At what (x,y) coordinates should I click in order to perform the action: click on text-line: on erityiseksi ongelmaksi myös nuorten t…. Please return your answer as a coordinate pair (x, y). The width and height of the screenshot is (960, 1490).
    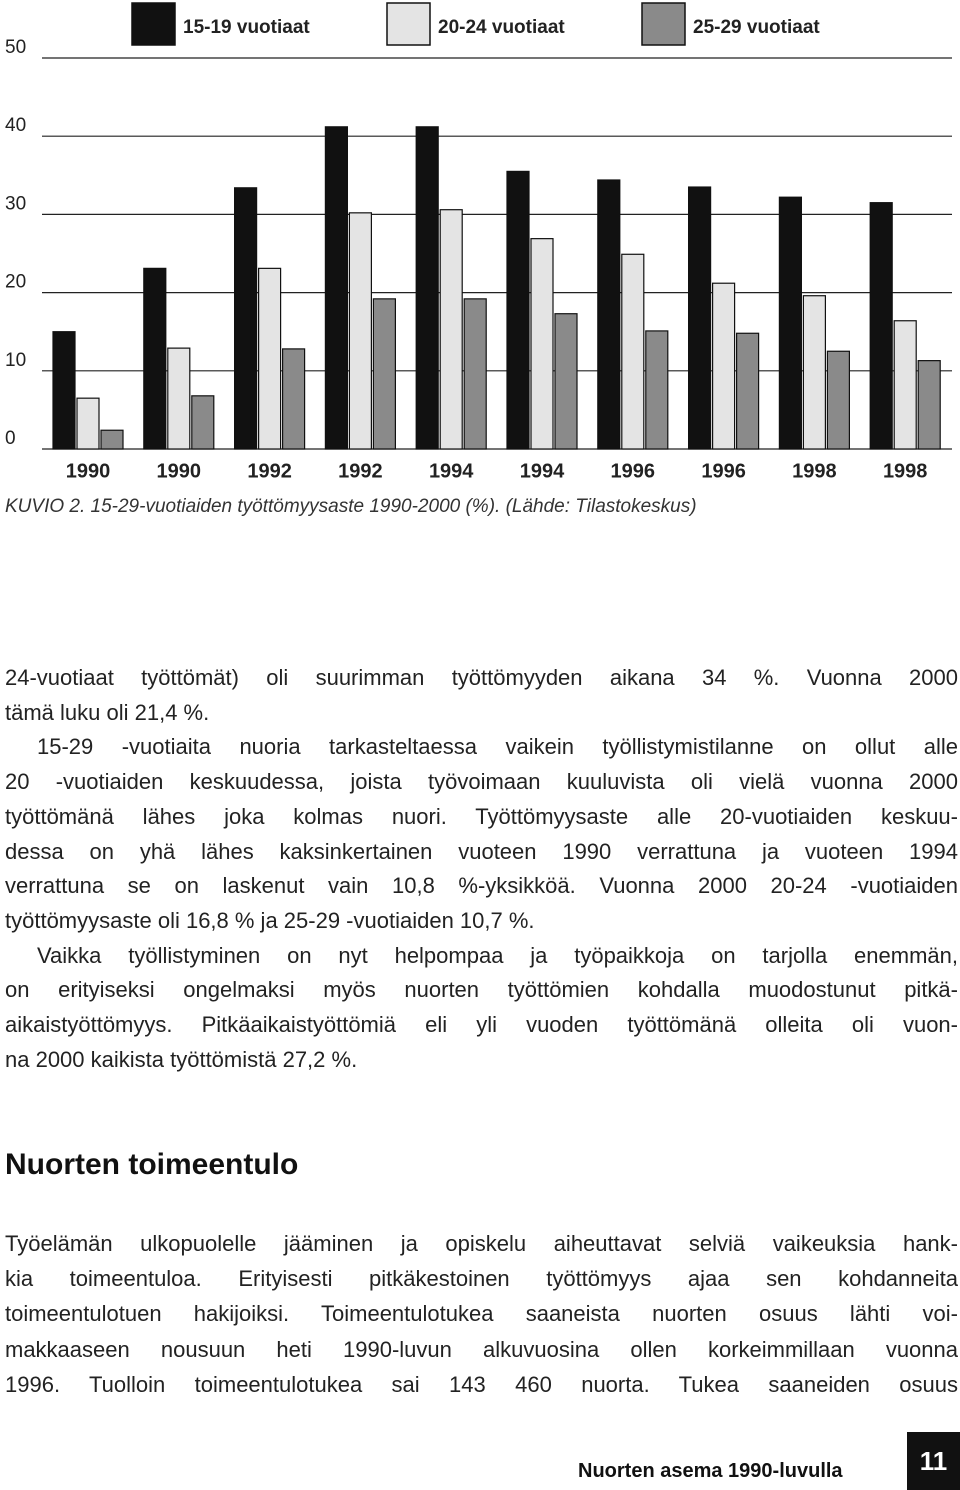
    Looking at the image, I should click on (481, 990).